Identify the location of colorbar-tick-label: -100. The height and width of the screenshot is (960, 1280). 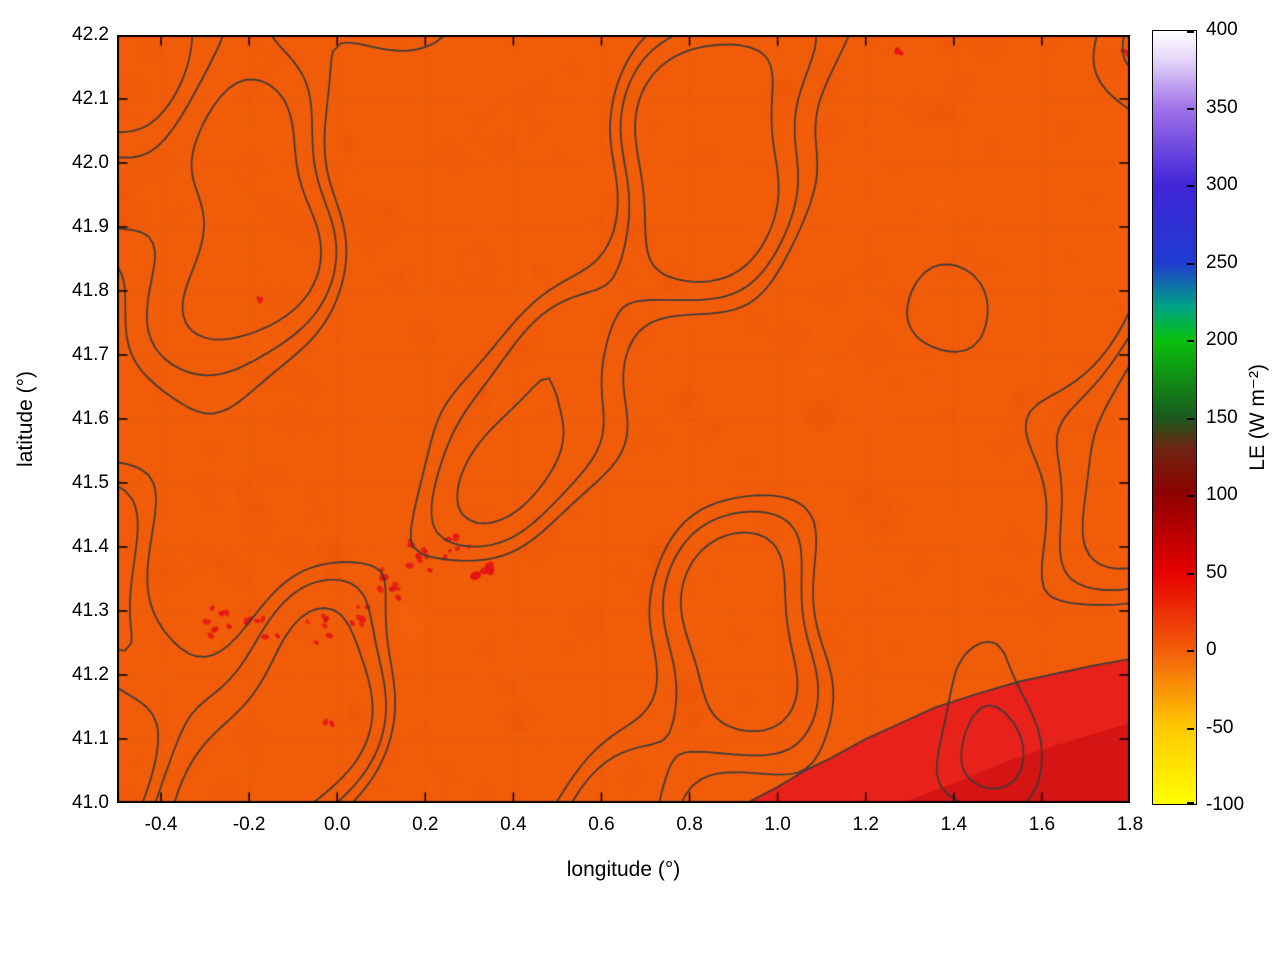
(1225, 804).